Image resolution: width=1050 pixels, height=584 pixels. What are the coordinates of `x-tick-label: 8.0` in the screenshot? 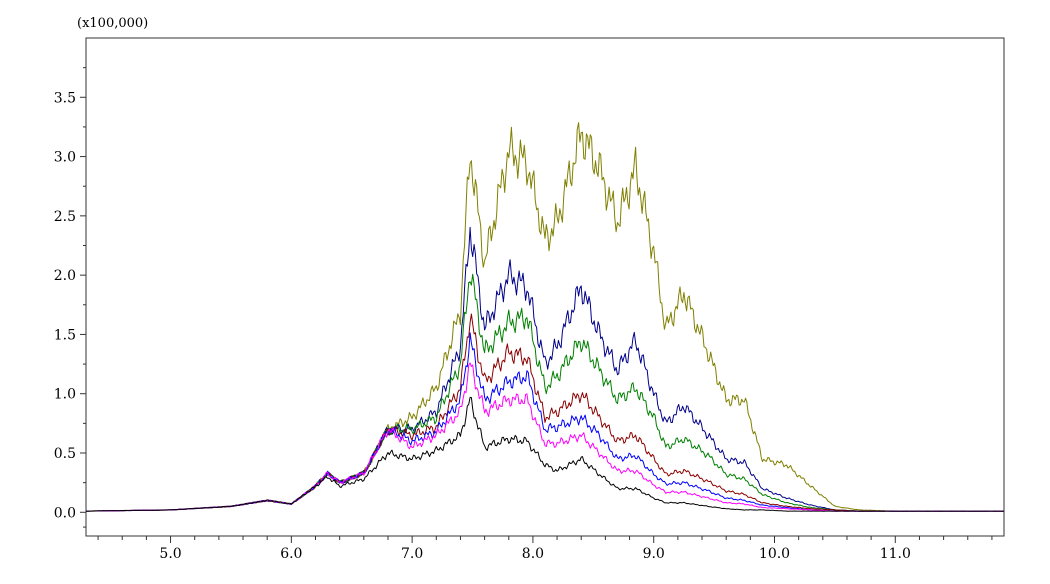 It's located at (533, 554).